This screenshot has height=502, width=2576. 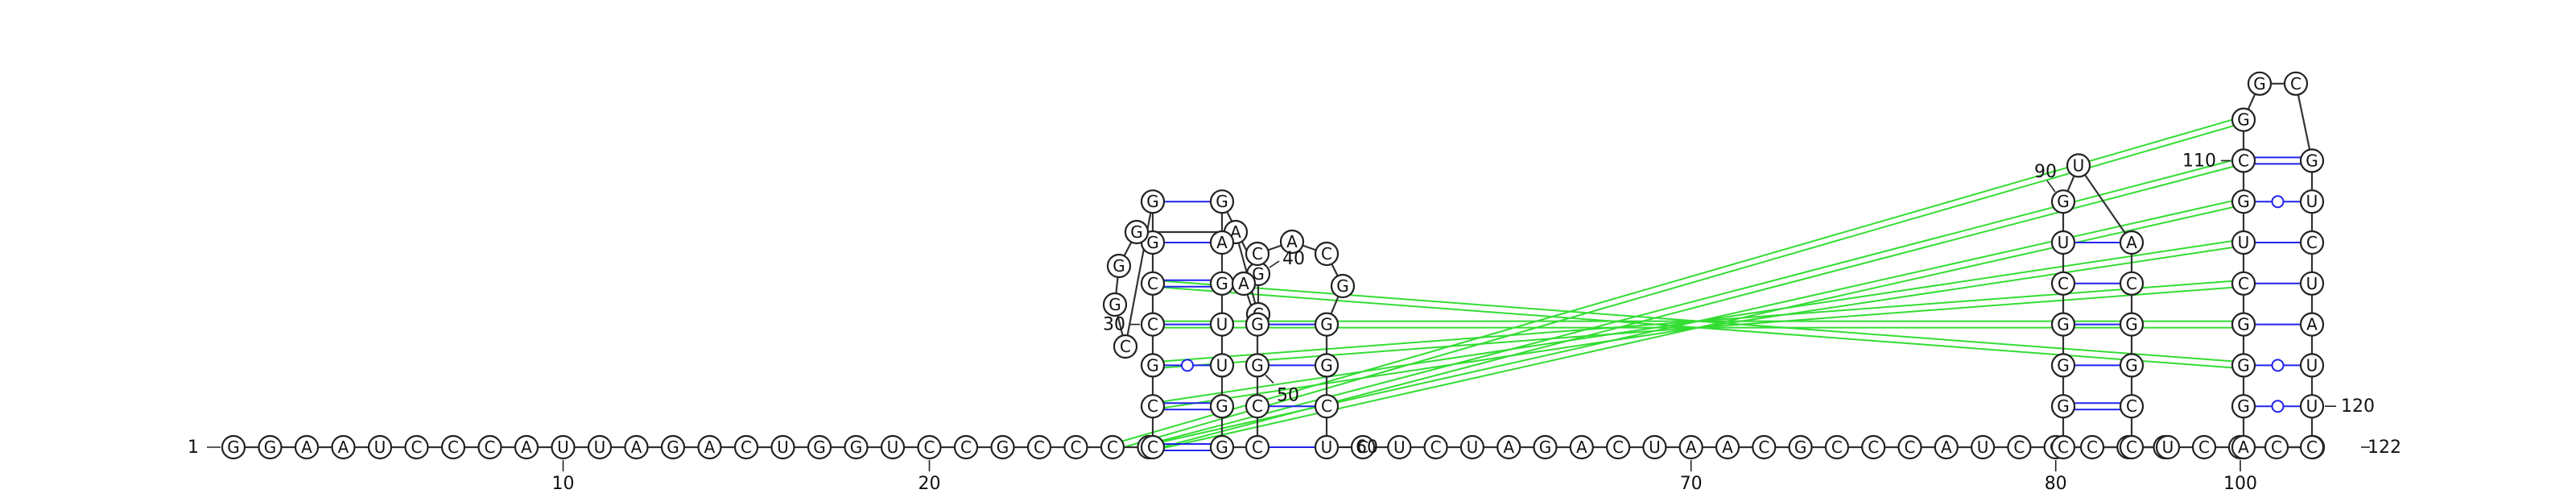 What do you see at coordinates (563, 484) in the screenshot?
I see `position-number: 10` at bounding box center [563, 484].